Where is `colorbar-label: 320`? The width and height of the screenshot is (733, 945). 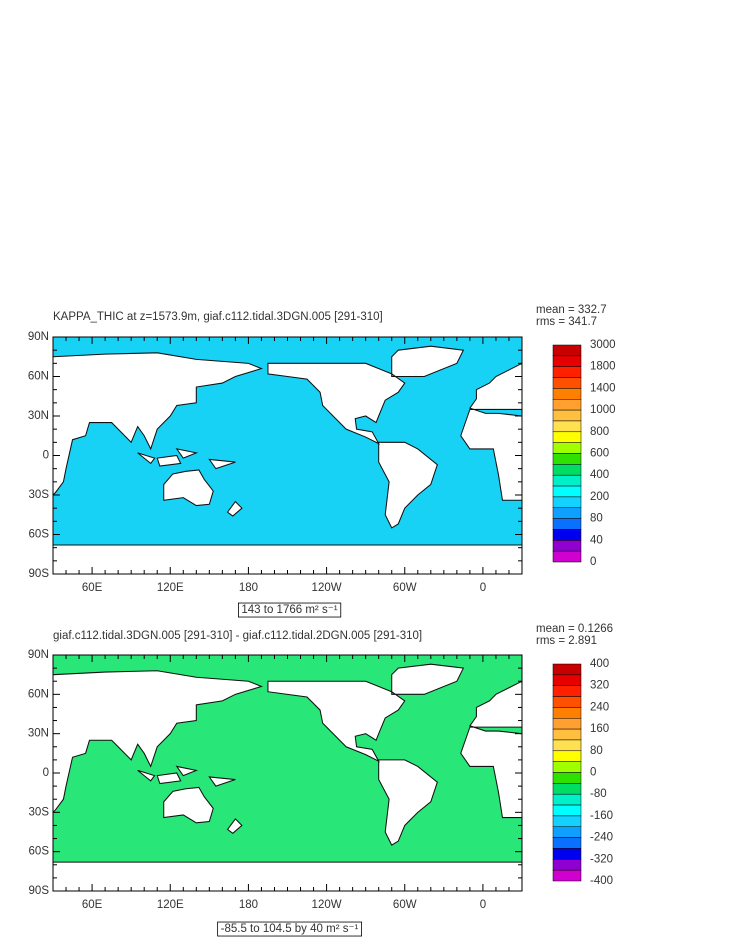 colorbar-label: 320 is located at coordinates (599, 686).